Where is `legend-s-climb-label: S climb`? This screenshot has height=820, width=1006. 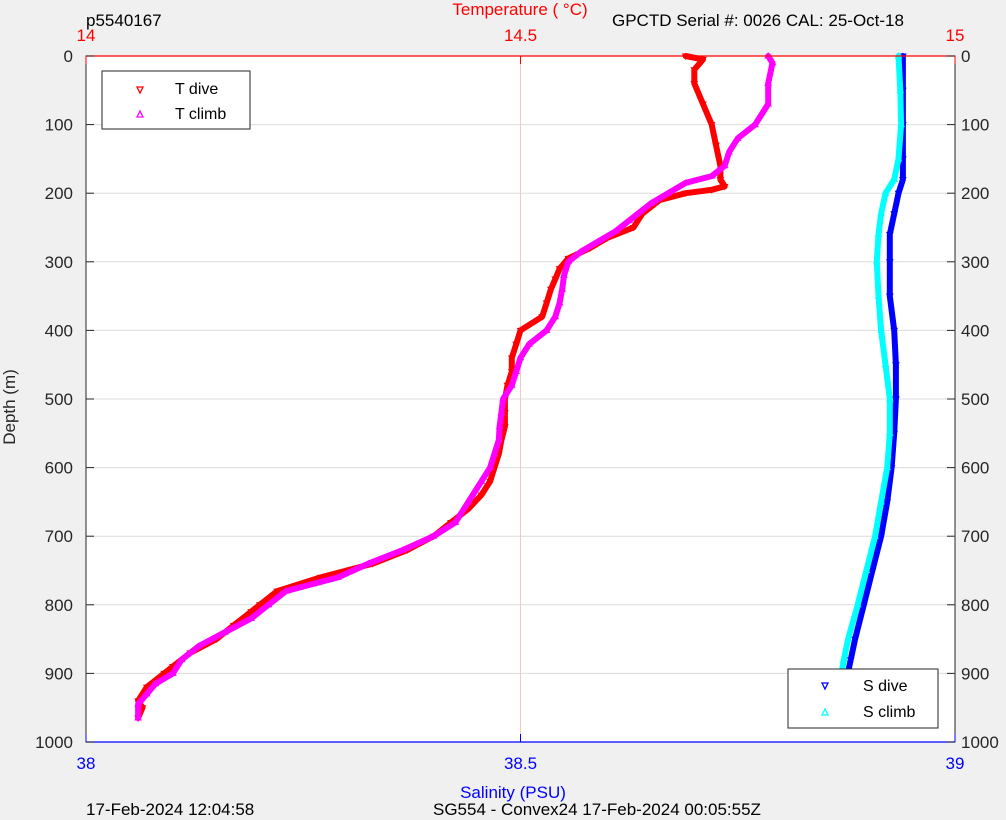
legend-s-climb-label: S climb is located at coordinates (889, 712).